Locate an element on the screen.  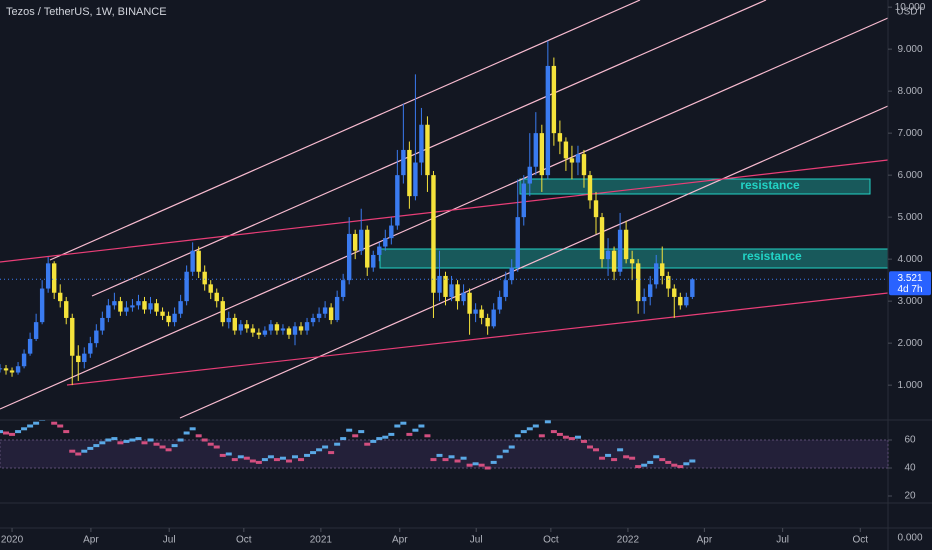
rsi-tick-label: 40 is located at coordinates (910, 468).